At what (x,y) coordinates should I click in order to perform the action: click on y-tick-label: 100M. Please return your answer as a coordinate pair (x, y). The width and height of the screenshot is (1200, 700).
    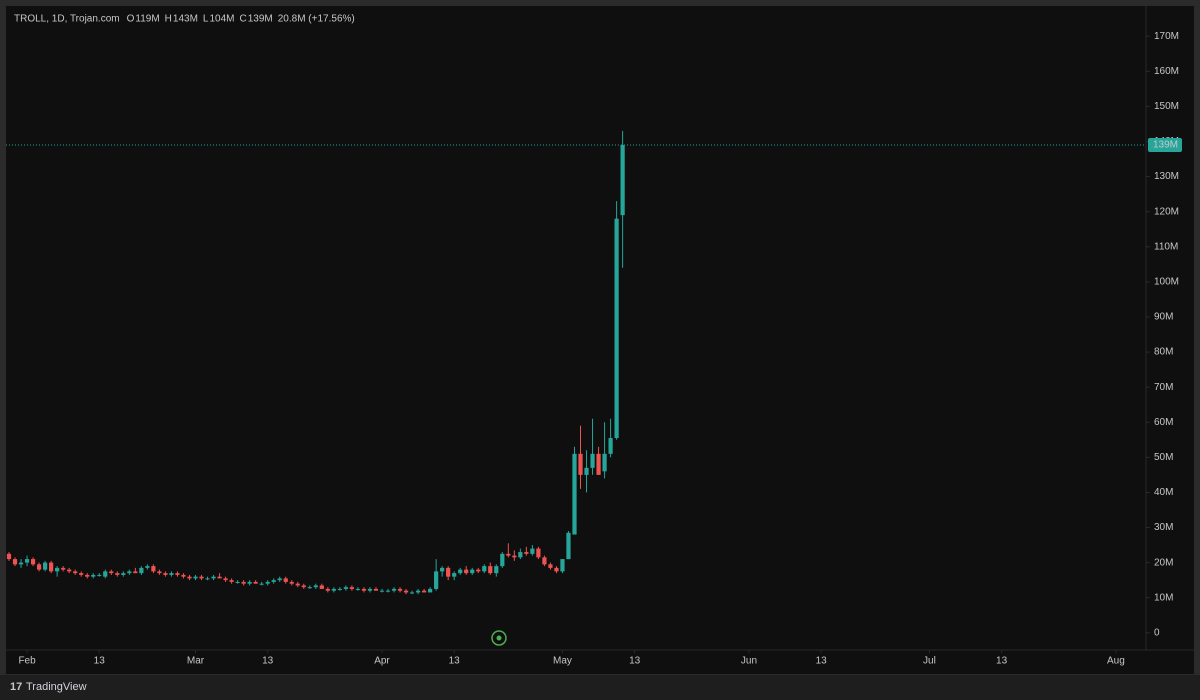
    Looking at the image, I should click on (1166, 281).